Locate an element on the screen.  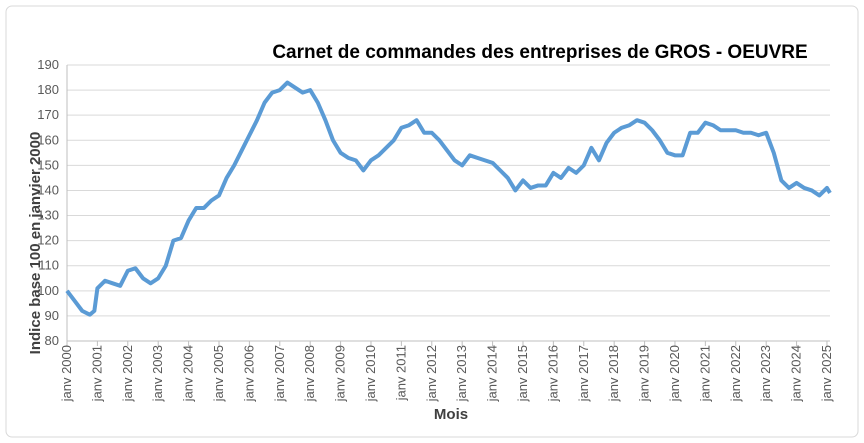
x-tick-label: janv 2009 is located at coordinates (340, 373).